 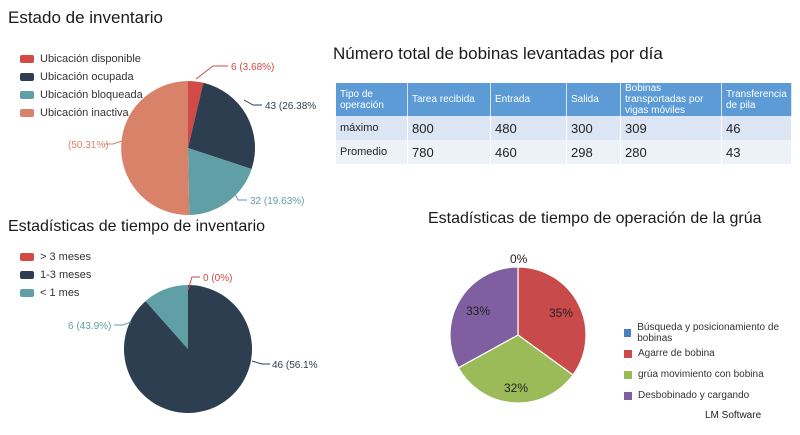 I want to click on legend-item: Ubicación disponible, so click(x=81, y=59).